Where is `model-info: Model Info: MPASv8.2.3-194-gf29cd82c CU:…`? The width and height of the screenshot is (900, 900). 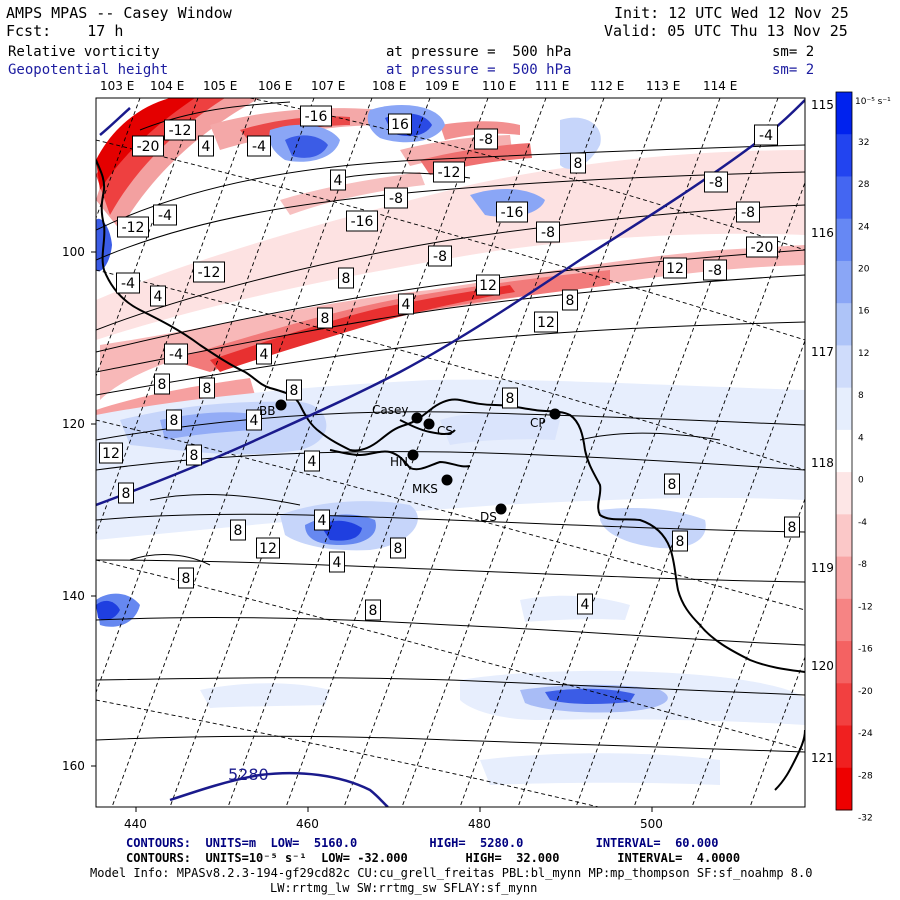
model-info: Model Info: MPASv8.2.3-194-gf29cd82c CU:… is located at coordinates (451, 873).